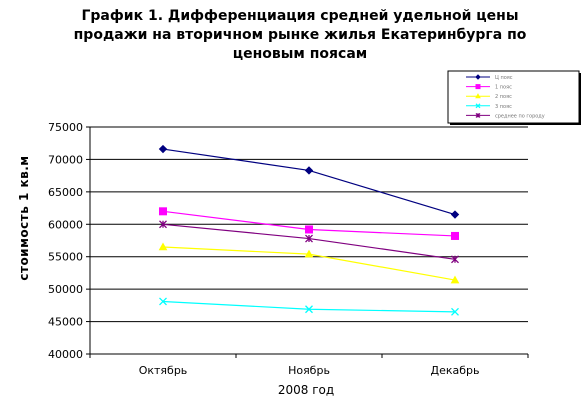 The width and height of the screenshot is (588, 403). Describe the element at coordinates (65, 354) in the screenshot. I see `y-tick-label: 40000` at that location.